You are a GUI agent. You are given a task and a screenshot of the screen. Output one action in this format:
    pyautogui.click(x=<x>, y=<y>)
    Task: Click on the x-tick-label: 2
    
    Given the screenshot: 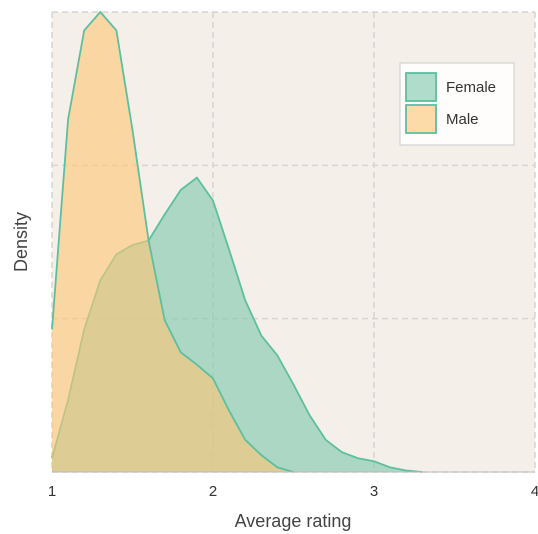 What is the action you would take?
    pyautogui.click(x=213, y=491)
    